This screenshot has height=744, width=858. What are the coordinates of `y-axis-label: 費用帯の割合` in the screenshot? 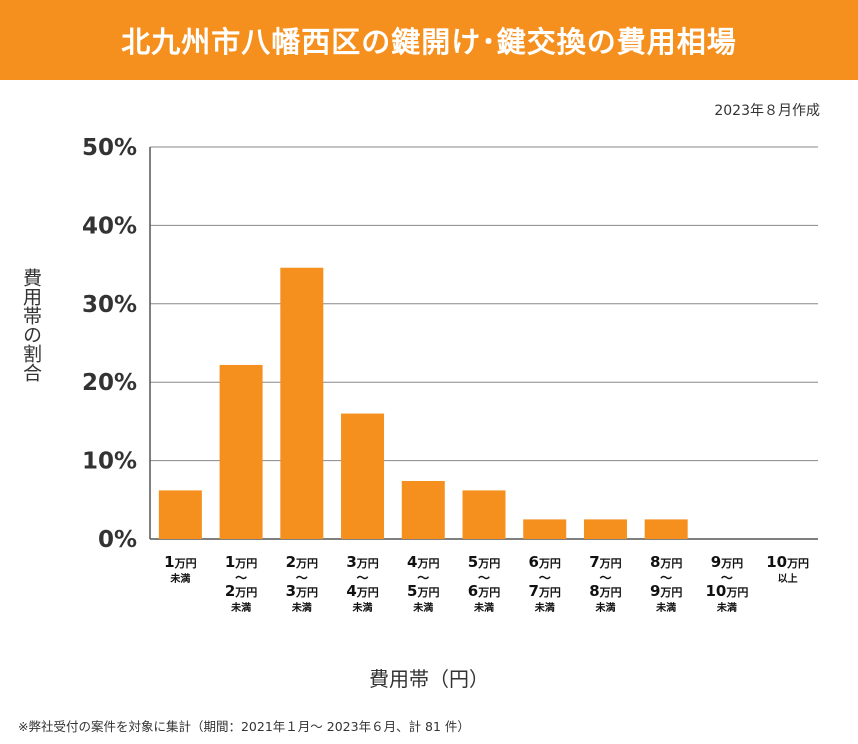 It's located at (31, 325).